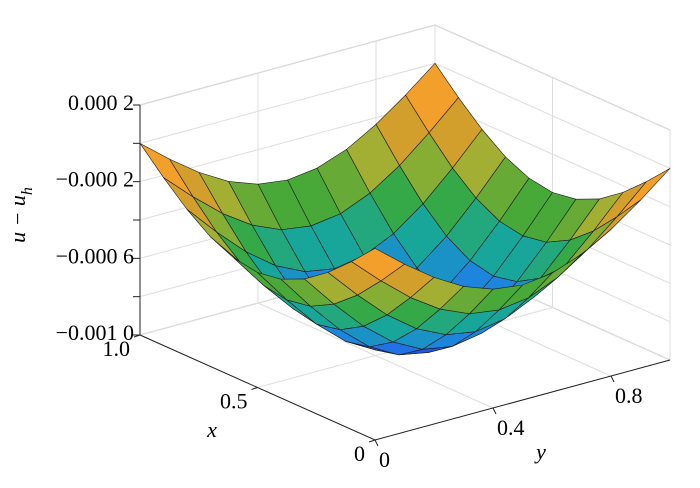  I want to click on x-tick-label: 0.5, so click(234, 401).